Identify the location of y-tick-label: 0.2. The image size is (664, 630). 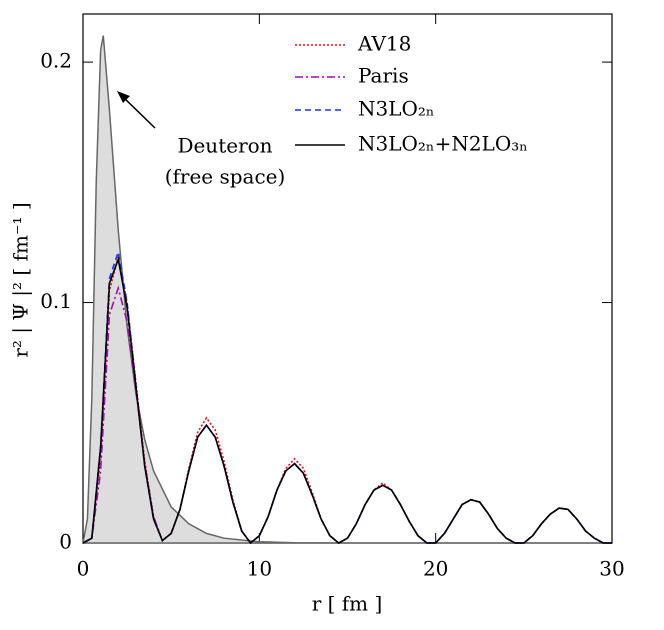
(56, 61).